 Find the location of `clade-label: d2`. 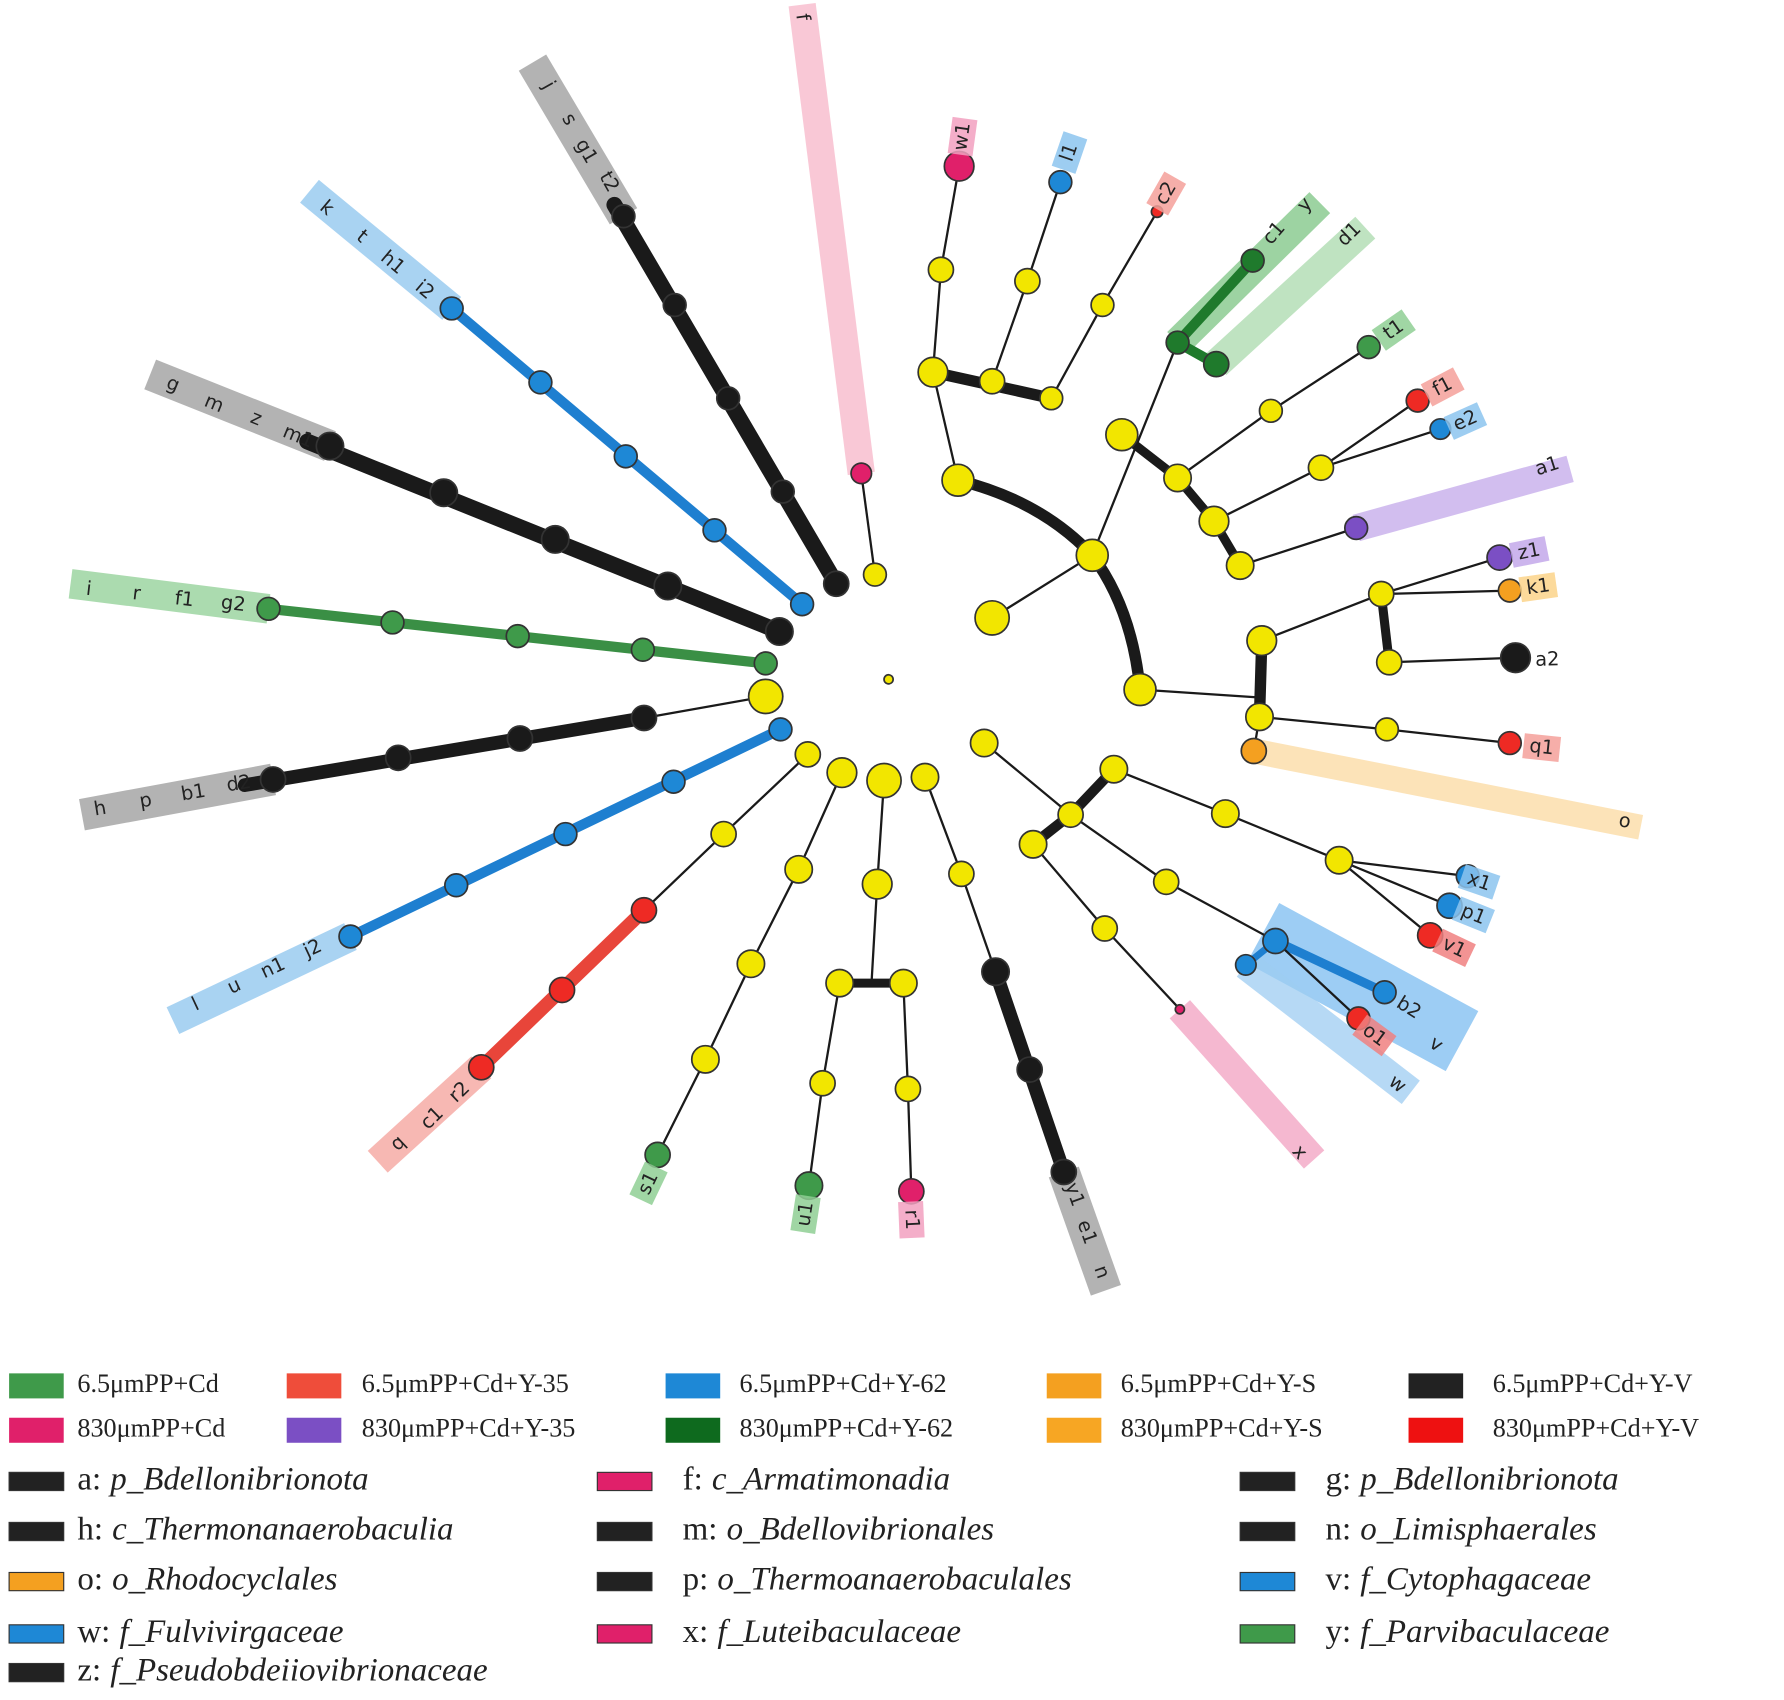

clade-label: d2 is located at coordinates (239, 783).